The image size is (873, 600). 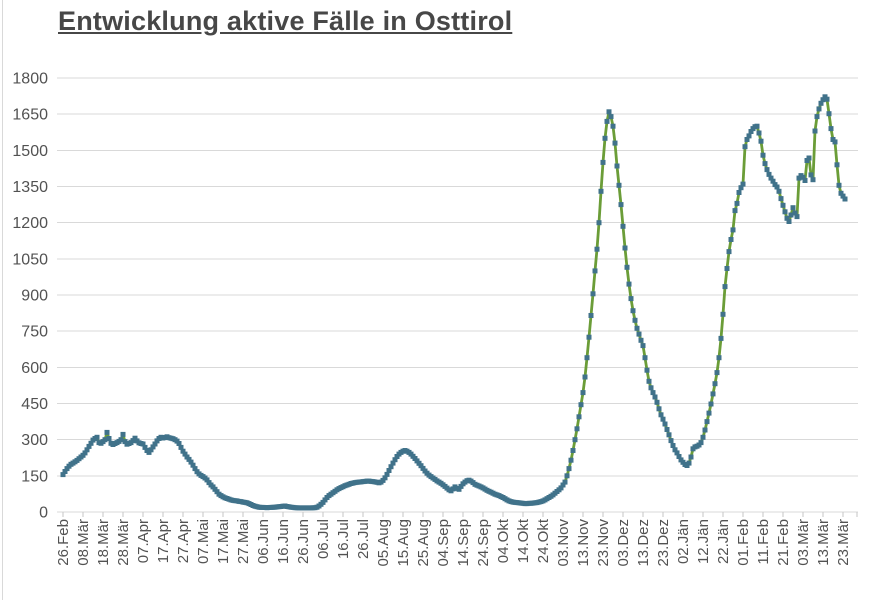 What do you see at coordinates (803, 542) in the screenshot?
I see `x-axis-tick-label: 03.Mär` at bounding box center [803, 542].